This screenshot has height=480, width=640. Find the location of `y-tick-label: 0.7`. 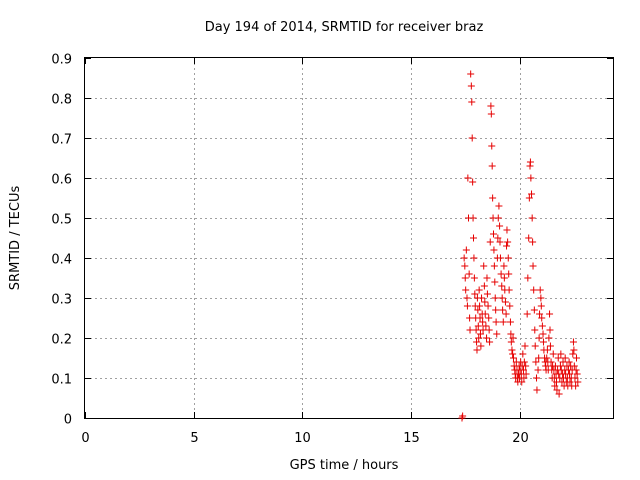

y-tick-label: 0.7 is located at coordinates (61, 140).